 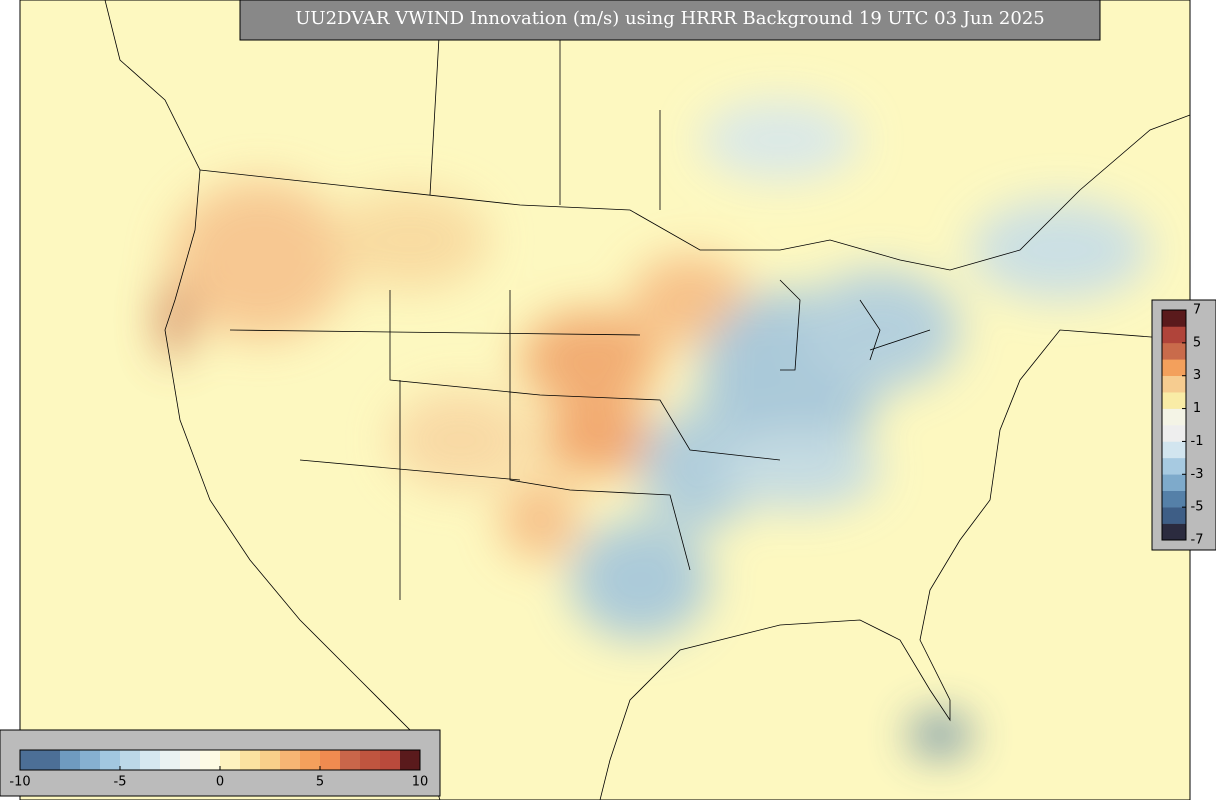 What do you see at coordinates (1197, 375) in the screenshot?
I see `colorbar-label: 3` at bounding box center [1197, 375].